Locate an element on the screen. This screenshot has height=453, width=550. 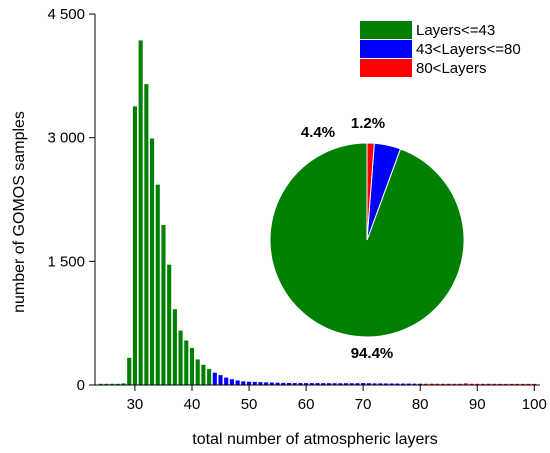
pie-slice-label-1: 94.4% is located at coordinates (372, 353).